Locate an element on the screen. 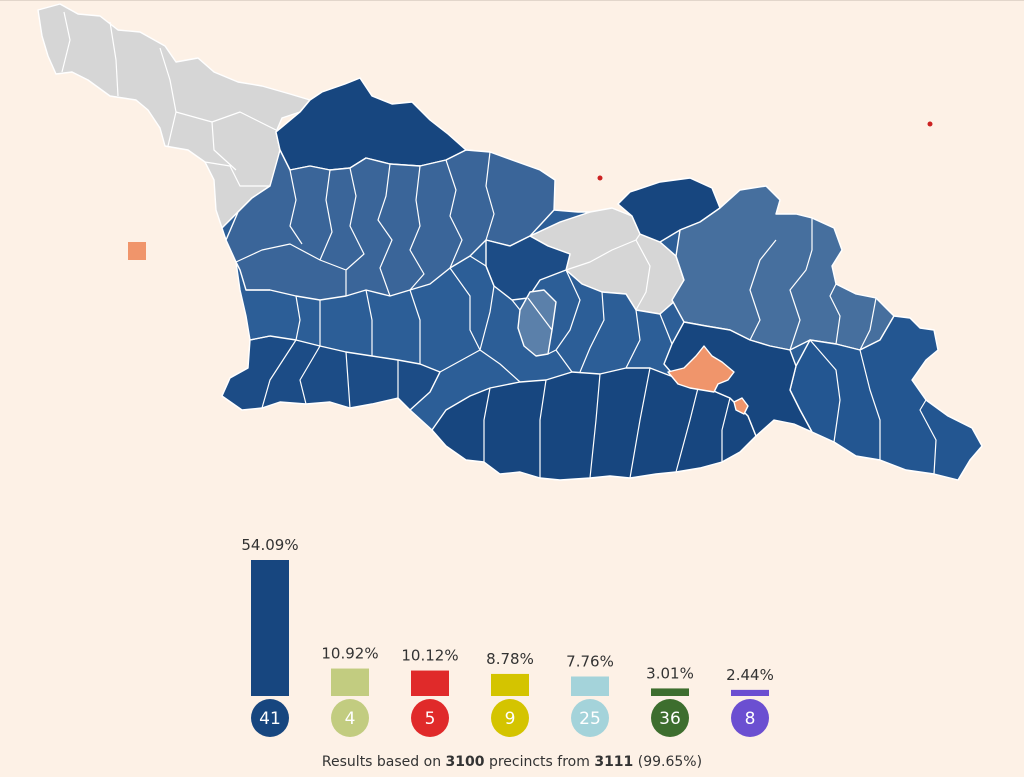  region-north-highland is located at coordinates (371, 124).